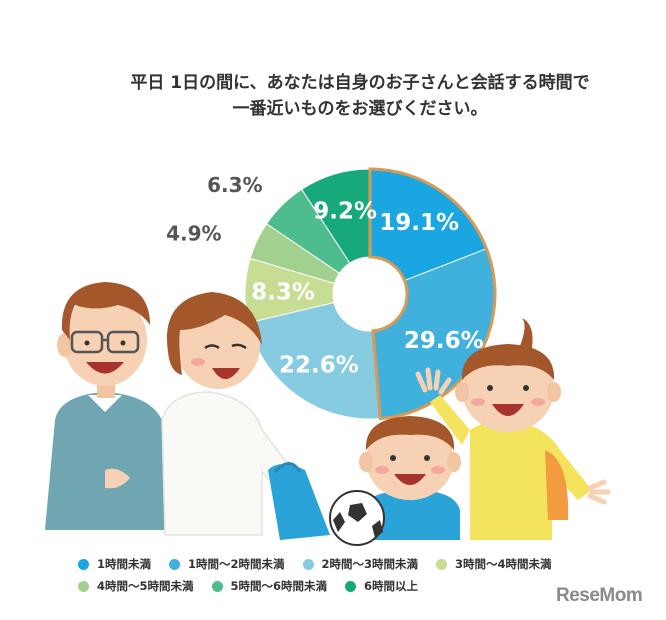  I want to click on legend-label-5: 4時間～5時間未満, so click(145, 586).